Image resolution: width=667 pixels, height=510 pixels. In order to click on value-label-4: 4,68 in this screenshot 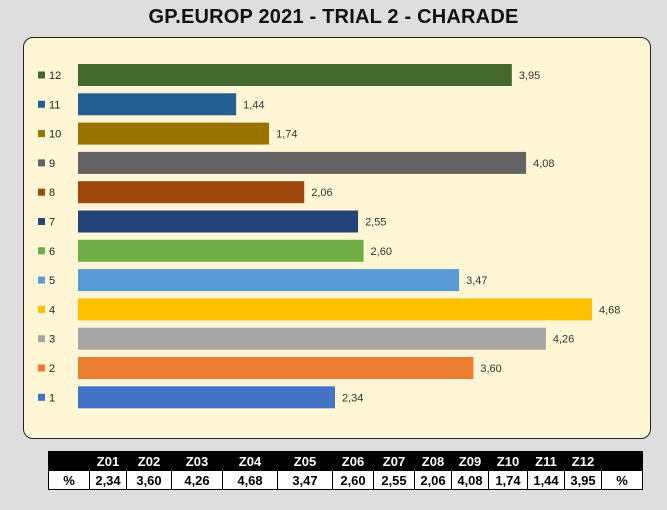, I will do `click(609, 310)`.